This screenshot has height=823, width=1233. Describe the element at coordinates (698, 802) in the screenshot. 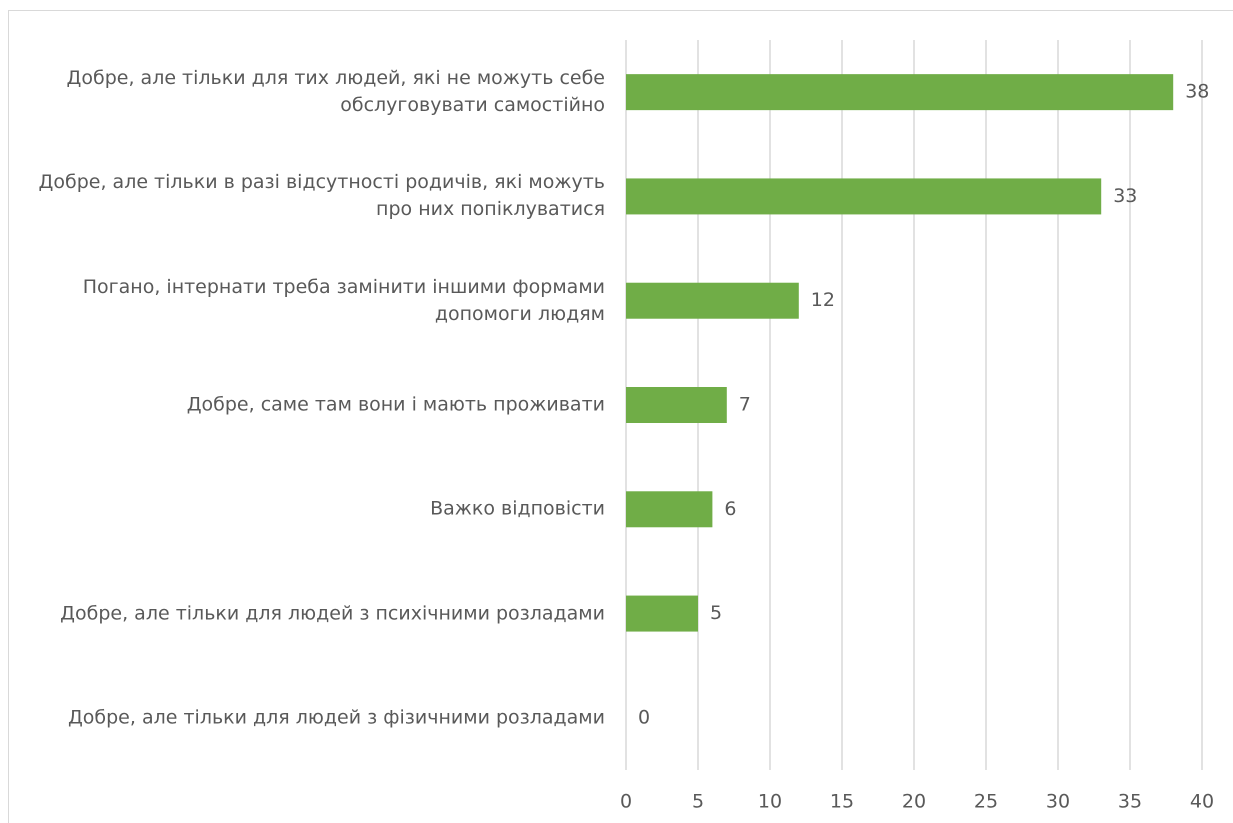

I see `x-tick-label: 5` at that location.